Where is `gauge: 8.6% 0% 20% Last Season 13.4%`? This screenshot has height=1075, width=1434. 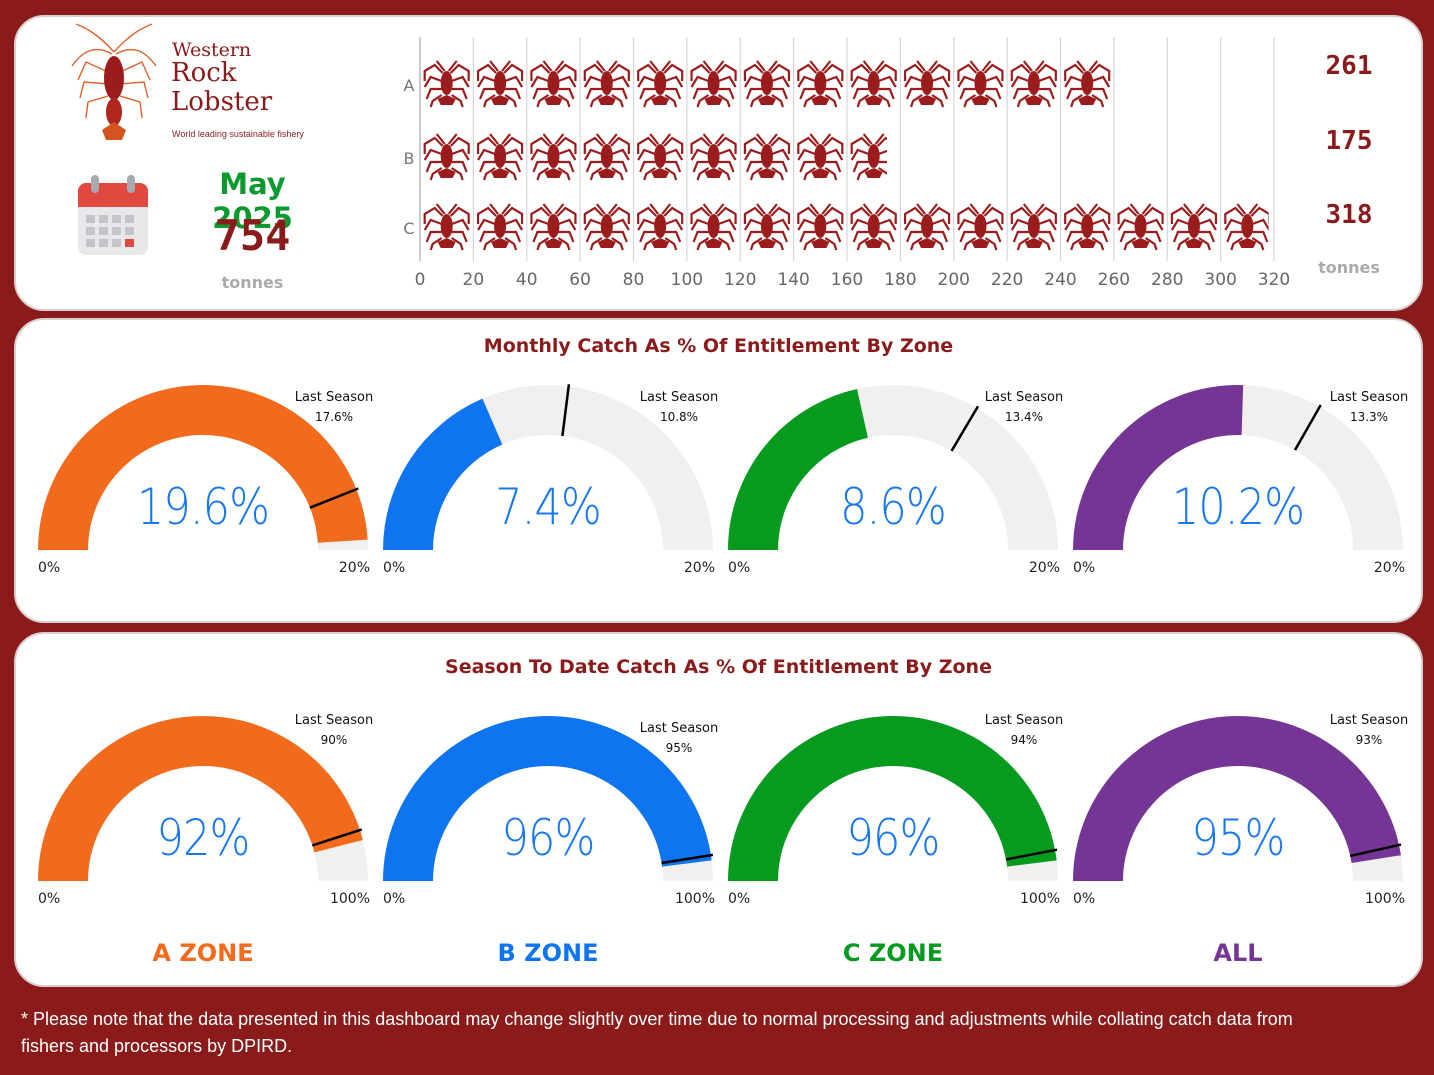 gauge: 8.6% 0% 20% Last Season 13.4% is located at coordinates (898, 455).